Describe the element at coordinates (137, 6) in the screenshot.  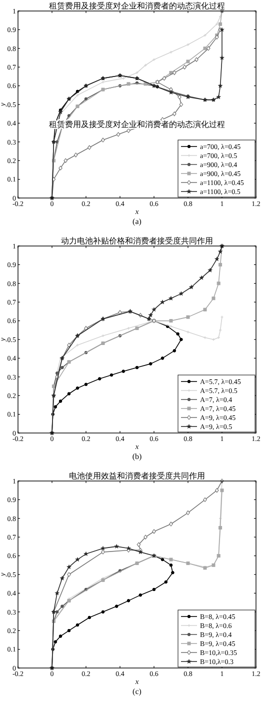
I see `chart-title: 租赁费用及接受度对企业和消费者的动态演化过程` at that location.